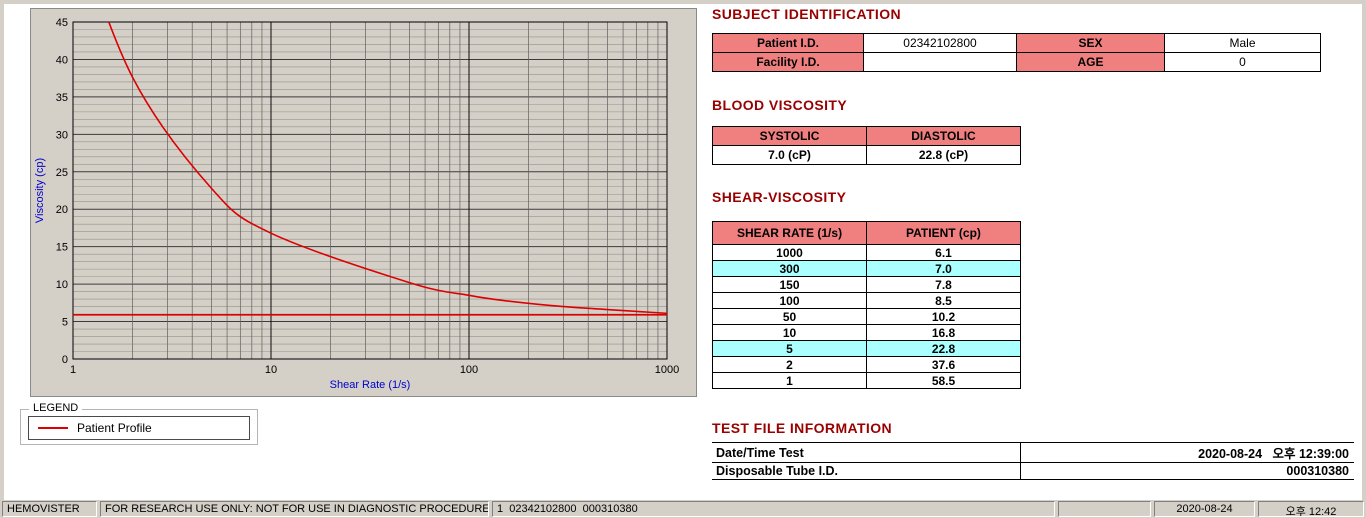 This screenshot has height=518, width=1366. What do you see at coordinates (943, 136) in the screenshot?
I see `diastolic-header: DIASTOLIC` at bounding box center [943, 136].